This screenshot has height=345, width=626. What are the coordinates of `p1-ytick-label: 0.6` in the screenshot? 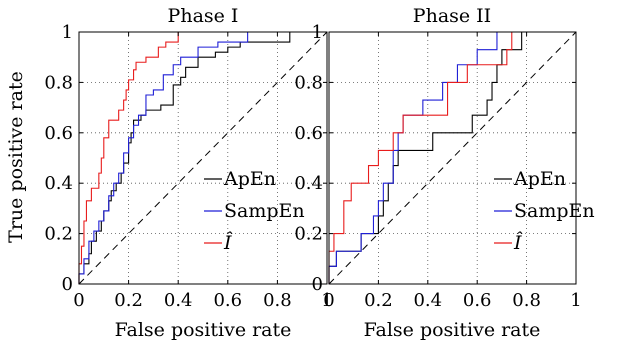 It's located at (308, 133).